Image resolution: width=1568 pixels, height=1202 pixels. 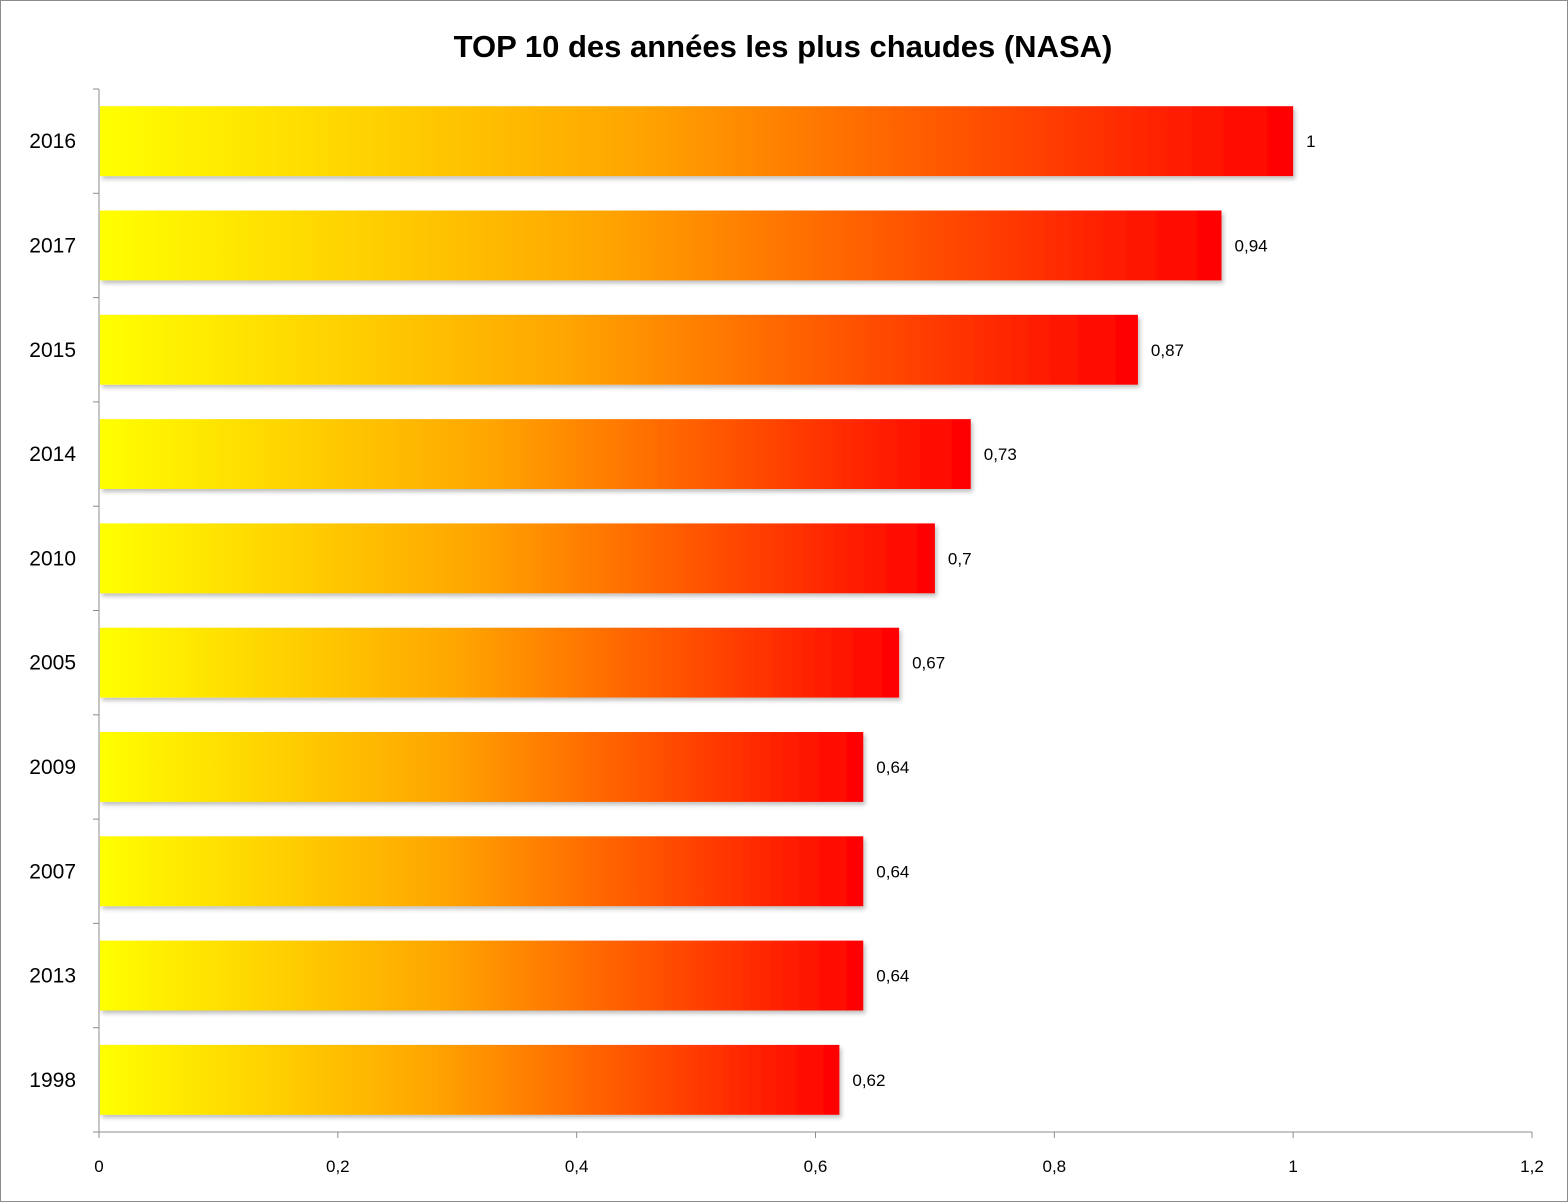 What do you see at coordinates (619, 349) in the screenshot?
I see `bar-2015` at bounding box center [619, 349].